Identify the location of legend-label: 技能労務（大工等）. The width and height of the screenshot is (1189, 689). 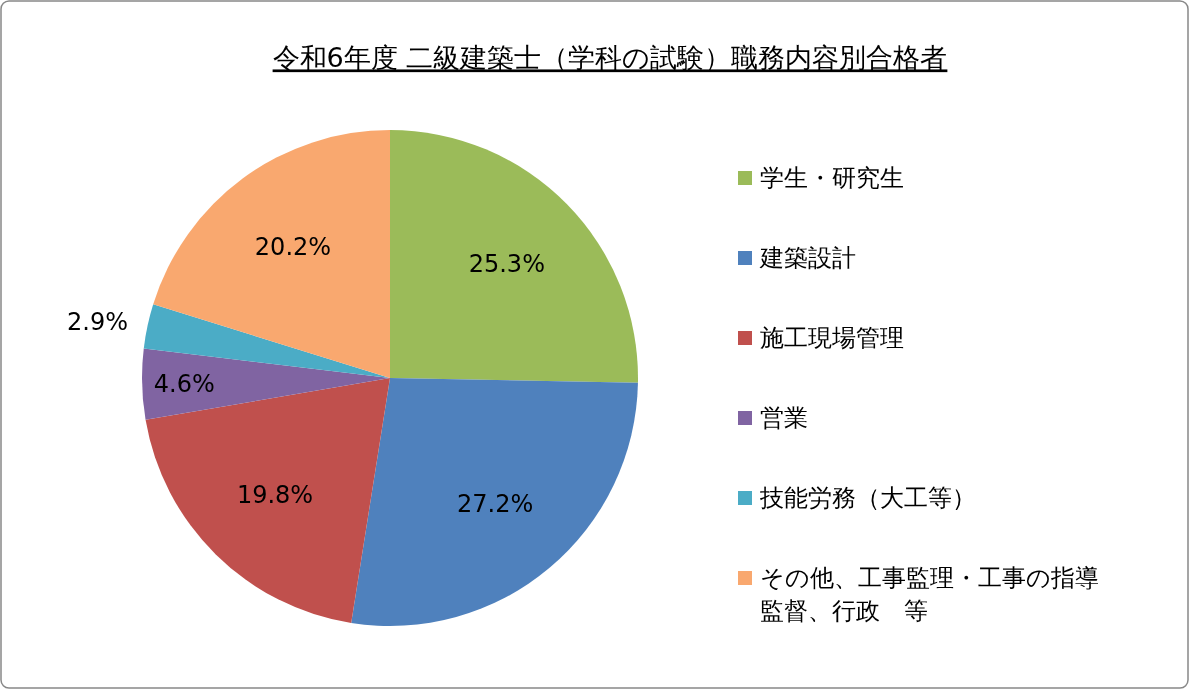
(867, 498).